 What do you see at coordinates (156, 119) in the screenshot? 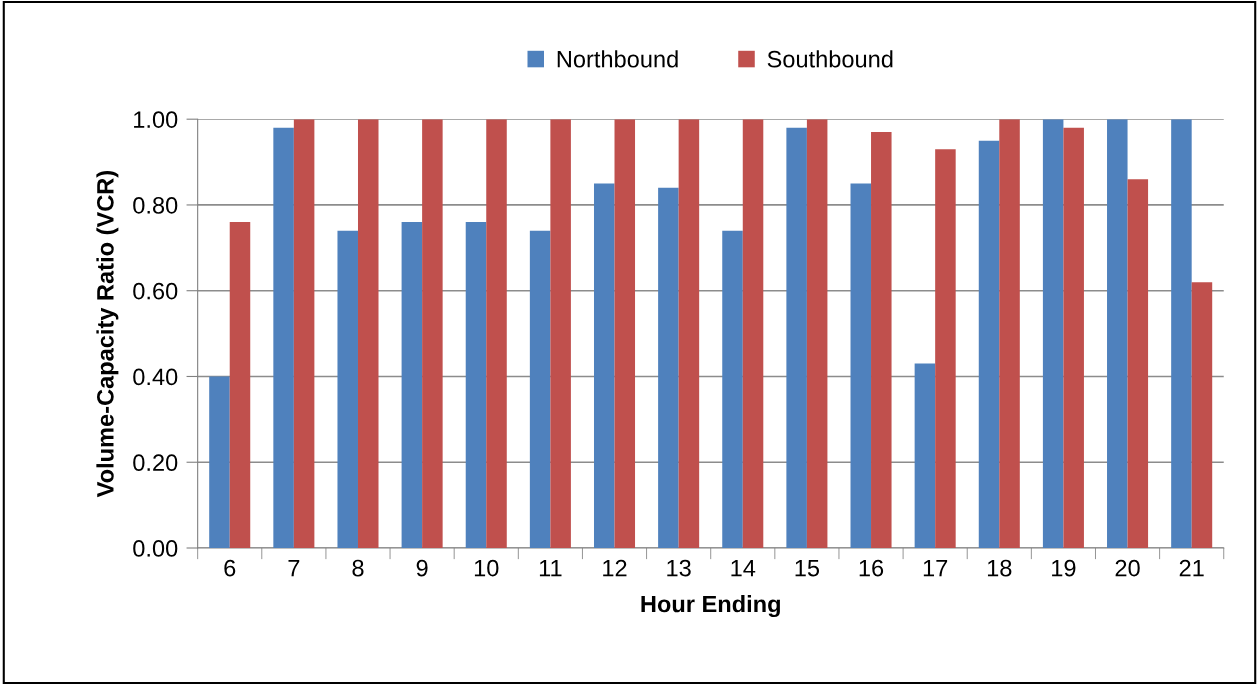
I see `y-tick-label: 1.00` at bounding box center [156, 119].